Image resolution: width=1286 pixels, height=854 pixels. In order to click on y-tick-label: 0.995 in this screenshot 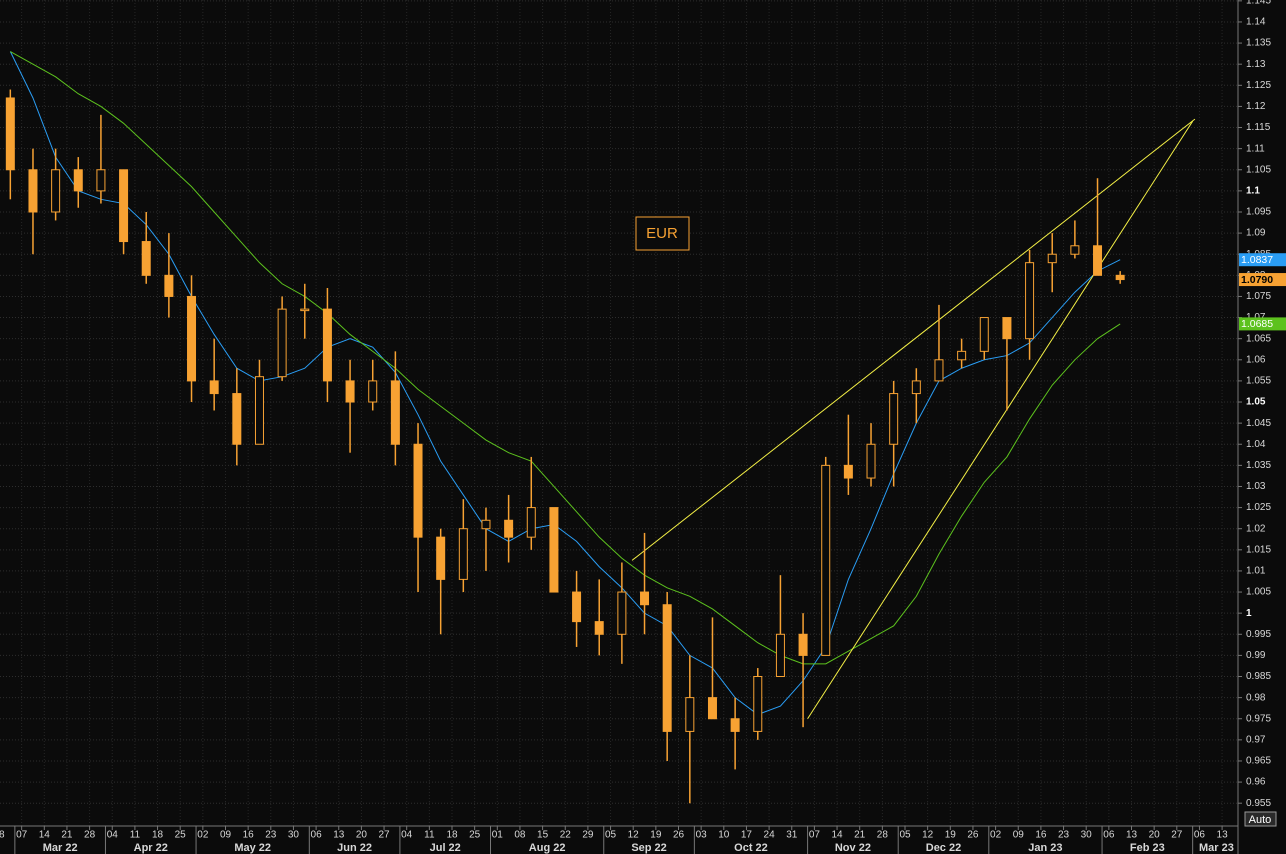, I will do `click(1258, 634)`.